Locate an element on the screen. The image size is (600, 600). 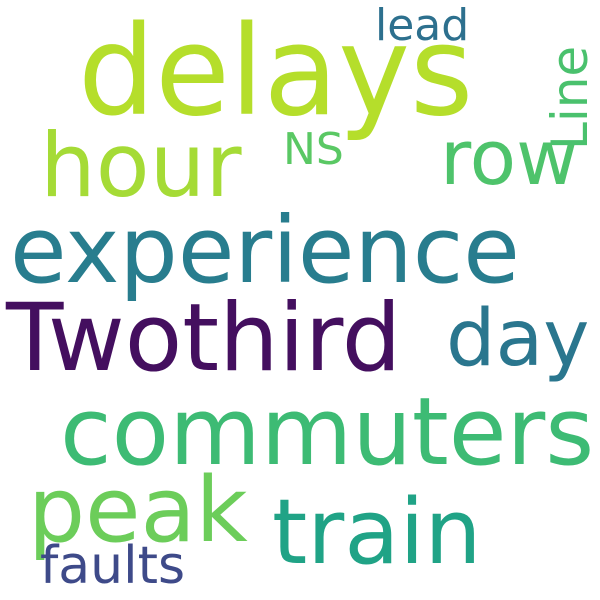
word-twothird: Twothird is located at coordinates (204, 338).